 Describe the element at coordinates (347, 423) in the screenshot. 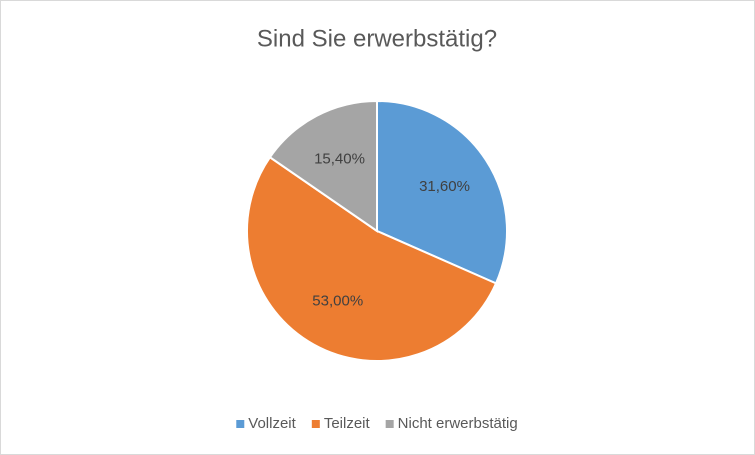

I see `legend-label: Teilzeit` at that location.